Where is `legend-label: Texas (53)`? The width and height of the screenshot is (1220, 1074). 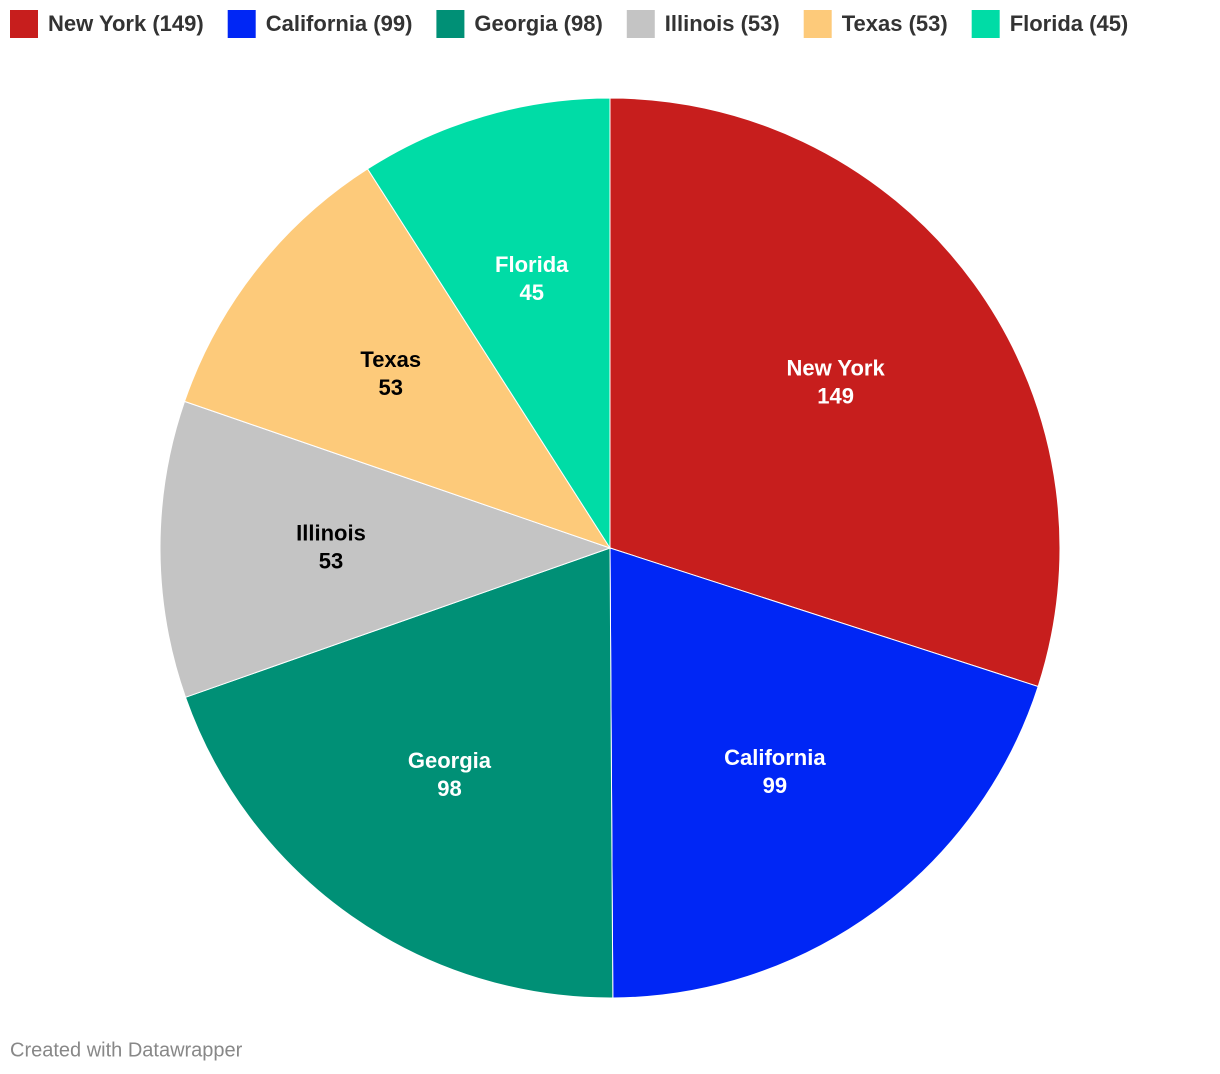 legend-label: Texas (53) is located at coordinates (895, 23).